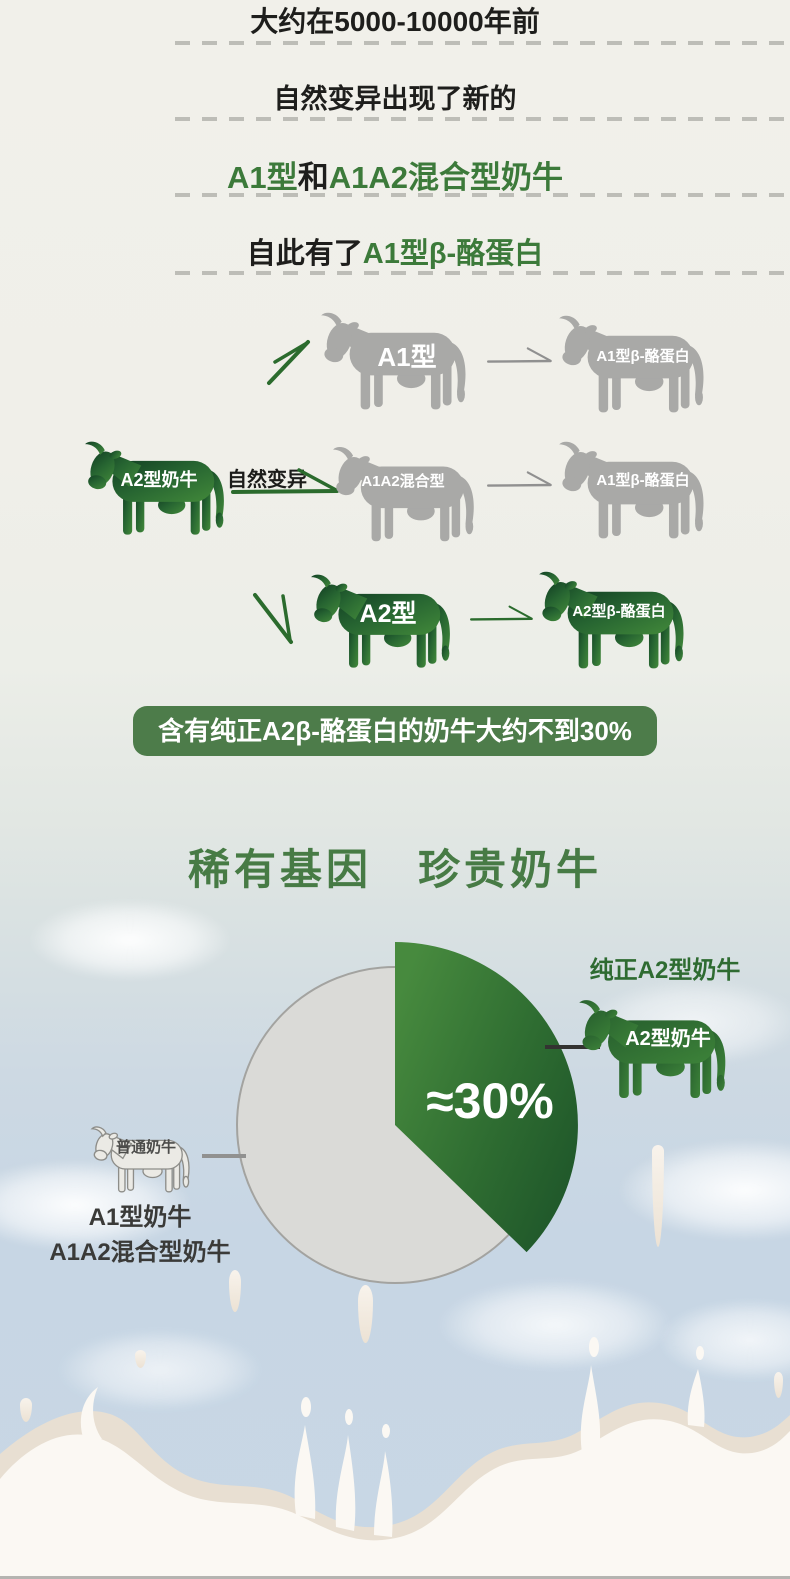 The width and height of the screenshot is (790, 1579). Describe the element at coordinates (668, 1039) in the screenshot. I see `a2-callout-cow-label: A2型奶牛` at that location.